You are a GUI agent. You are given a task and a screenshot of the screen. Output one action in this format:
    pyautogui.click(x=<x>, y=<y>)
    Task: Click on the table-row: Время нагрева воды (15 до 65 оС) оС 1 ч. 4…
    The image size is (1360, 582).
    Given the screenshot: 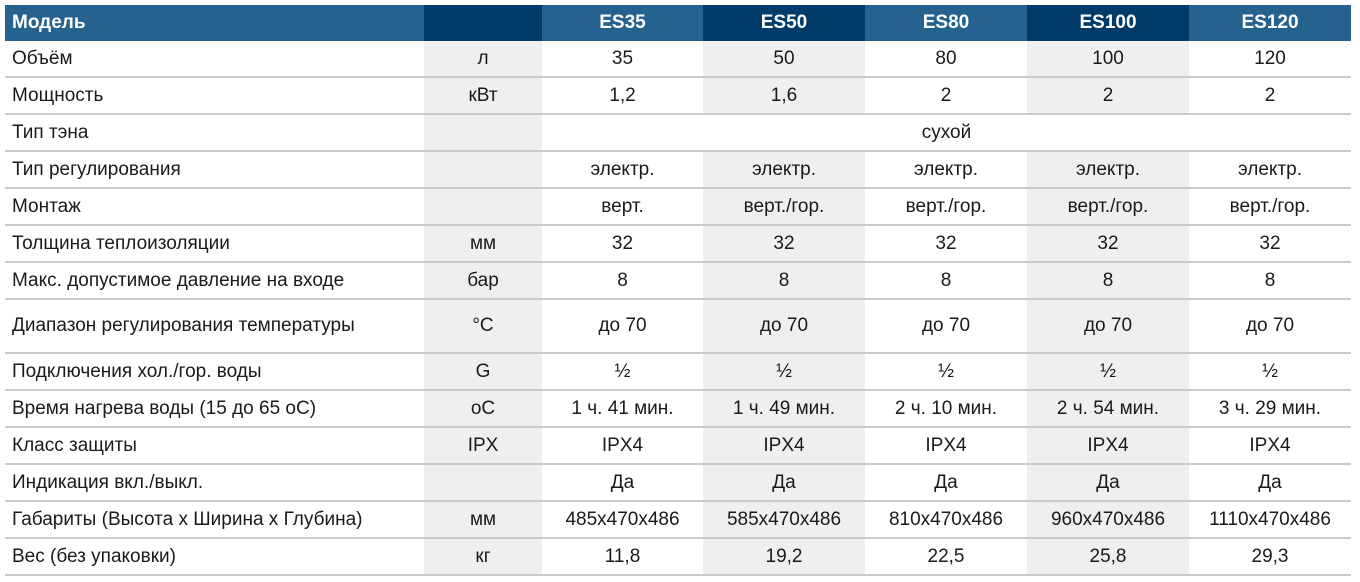 What is the action you would take?
    pyautogui.click(x=678, y=409)
    